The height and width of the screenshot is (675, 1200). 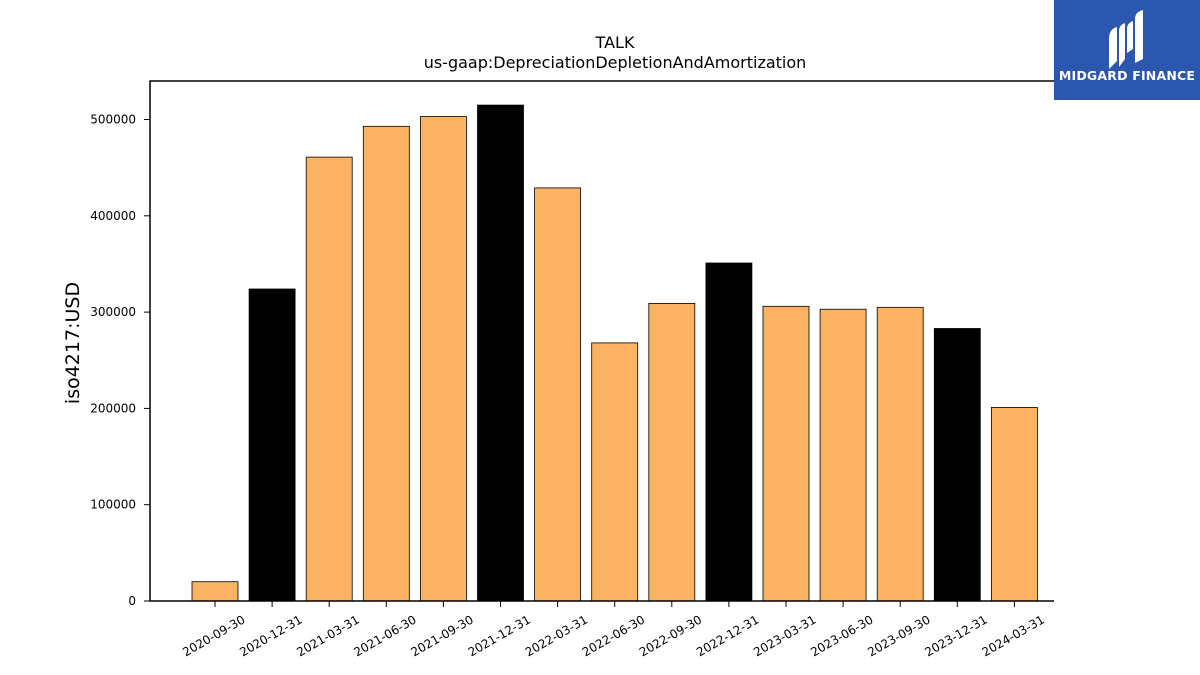 I want to click on y-tick-label: 0, so click(x=132, y=601).